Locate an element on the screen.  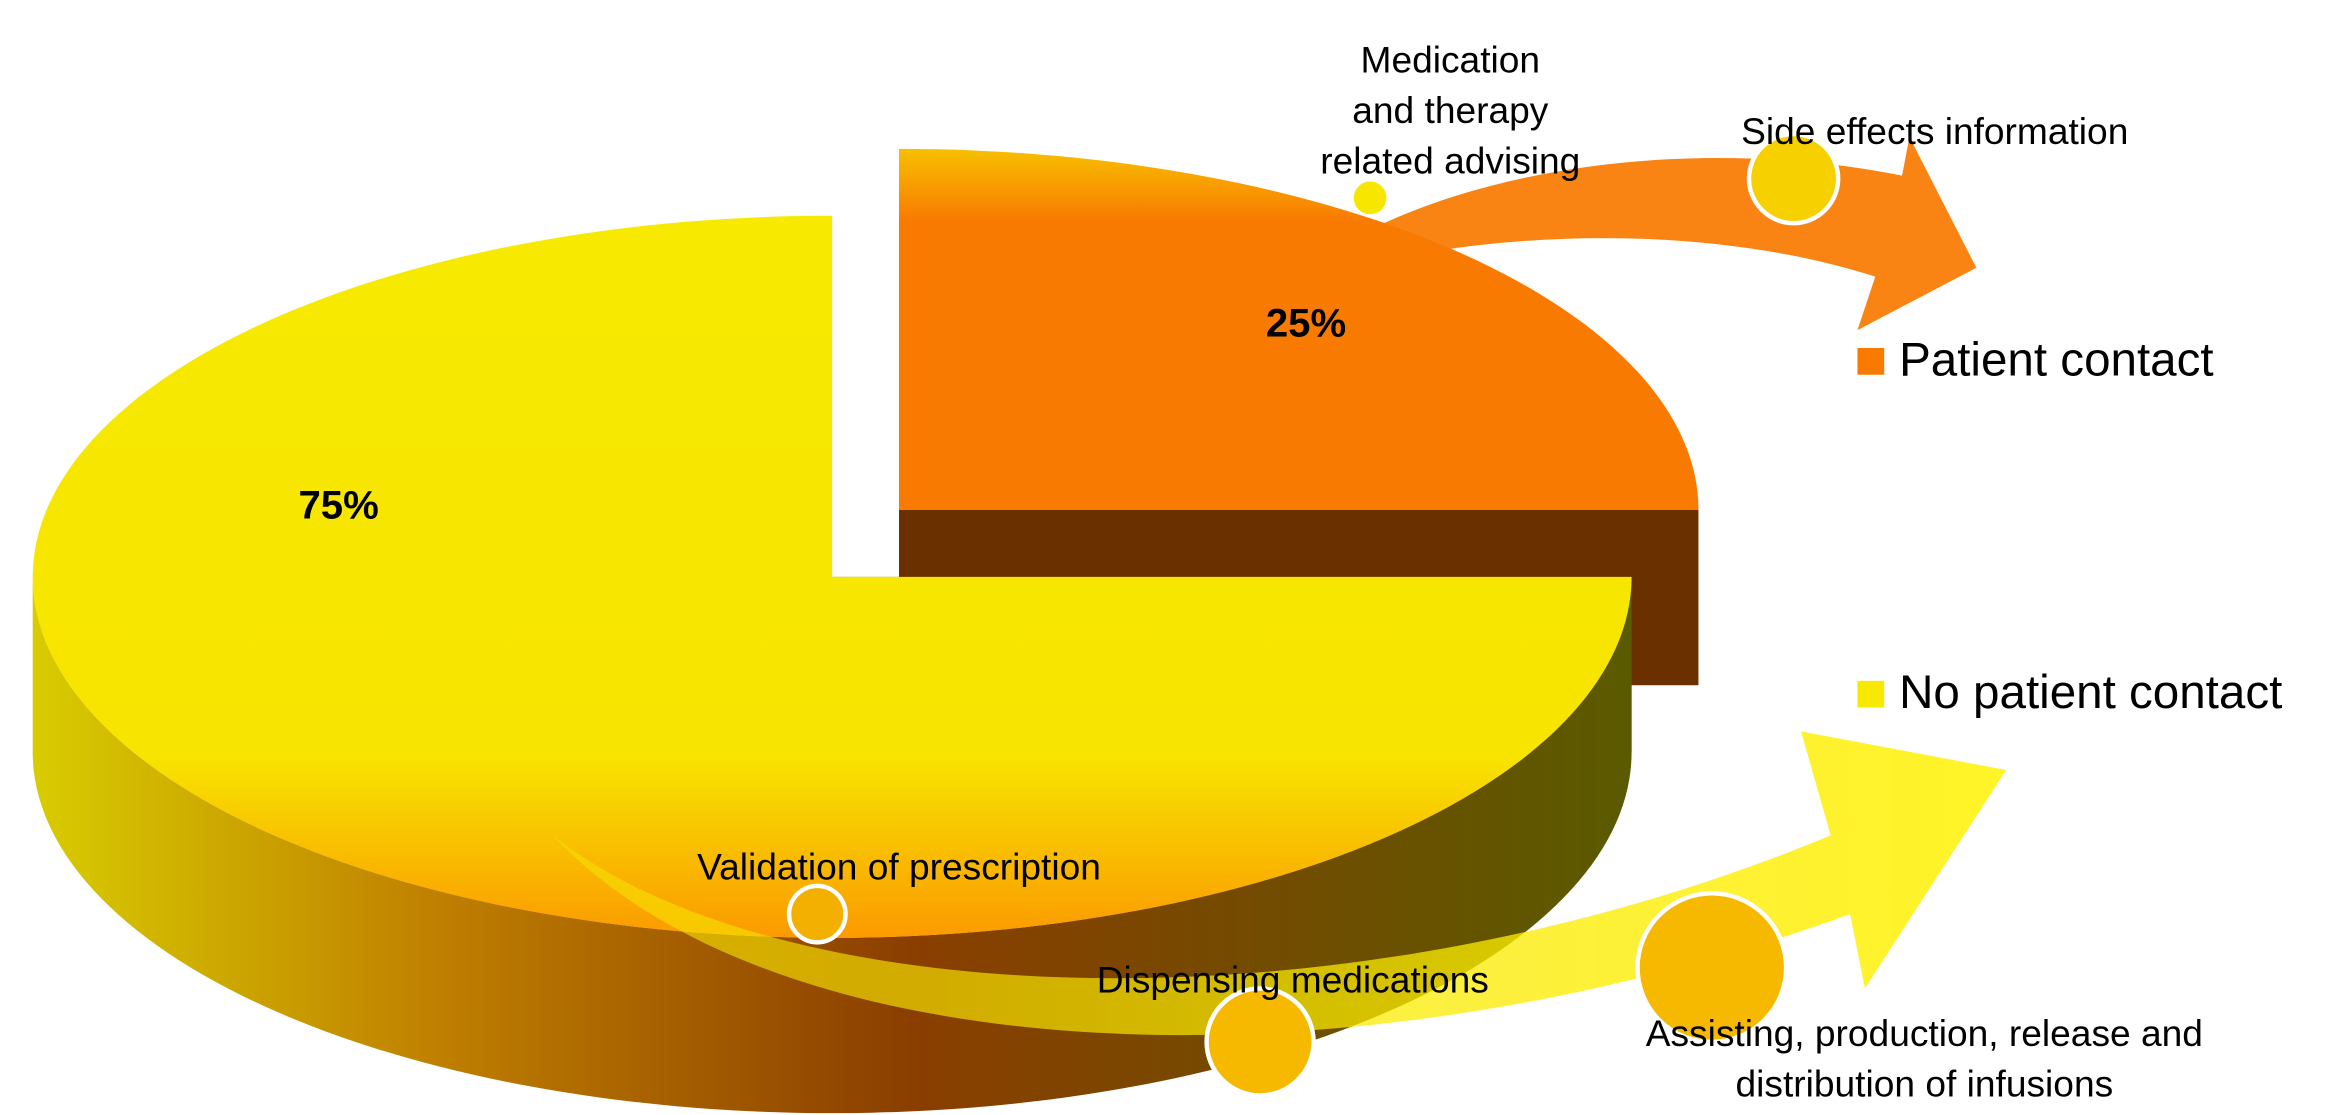
annotation: Assisting, production, release and is located at coordinates (1924, 1033).